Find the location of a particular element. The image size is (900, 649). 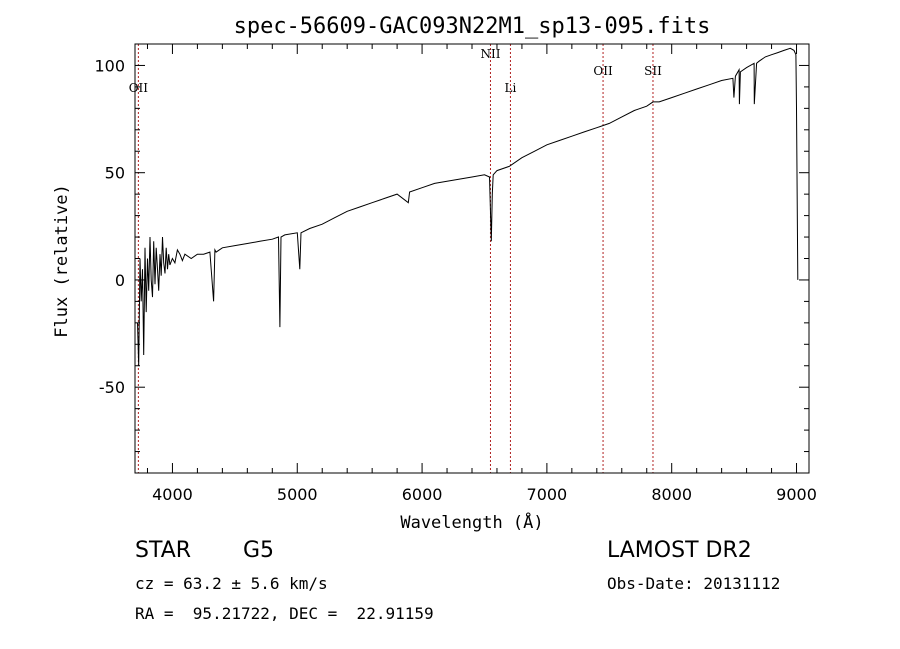

line-marker-label: NII is located at coordinates (490, 54).